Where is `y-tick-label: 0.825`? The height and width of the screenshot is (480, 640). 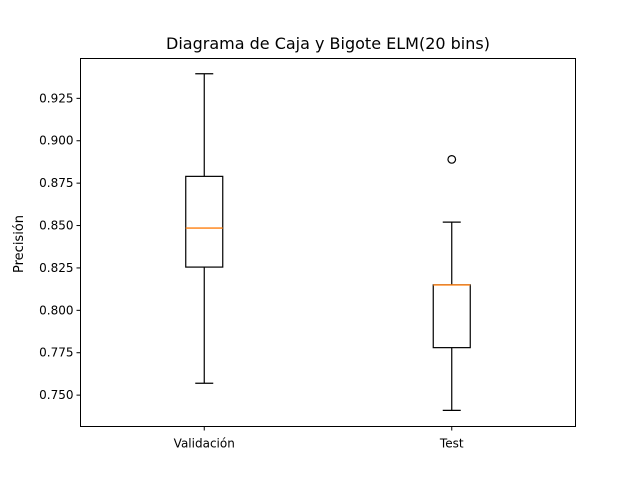 y-tick-label: 0.825 is located at coordinates (56, 268).